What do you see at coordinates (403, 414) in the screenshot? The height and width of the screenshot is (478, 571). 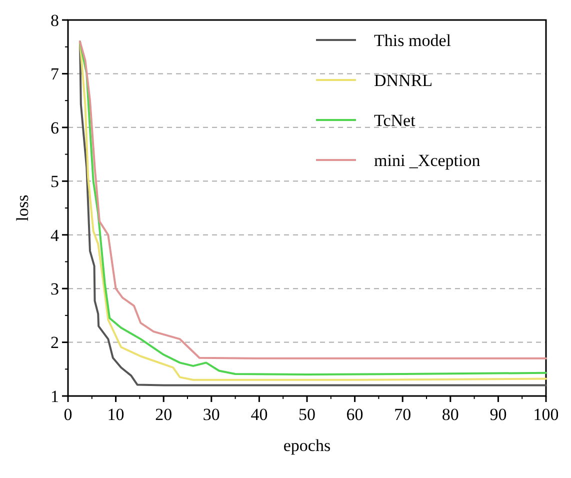 I see `x-tick-label: 70` at bounding box center [403, 414].